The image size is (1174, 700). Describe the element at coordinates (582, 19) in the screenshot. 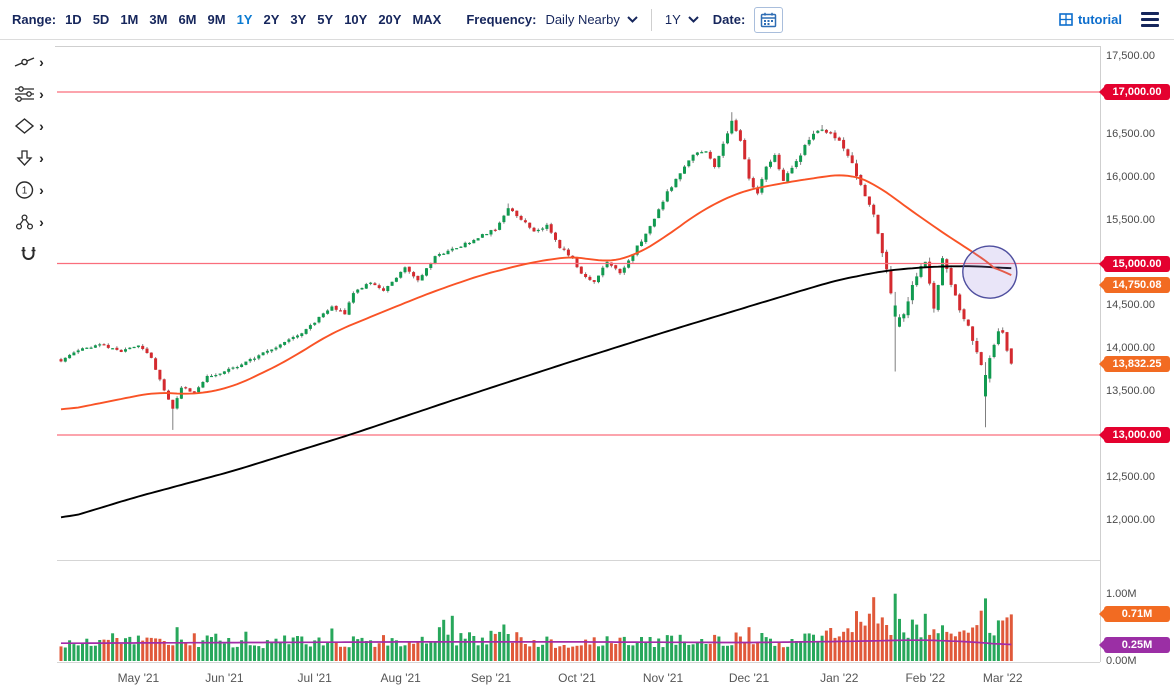

I see `frequency-value: Daily Nearby` at that location.